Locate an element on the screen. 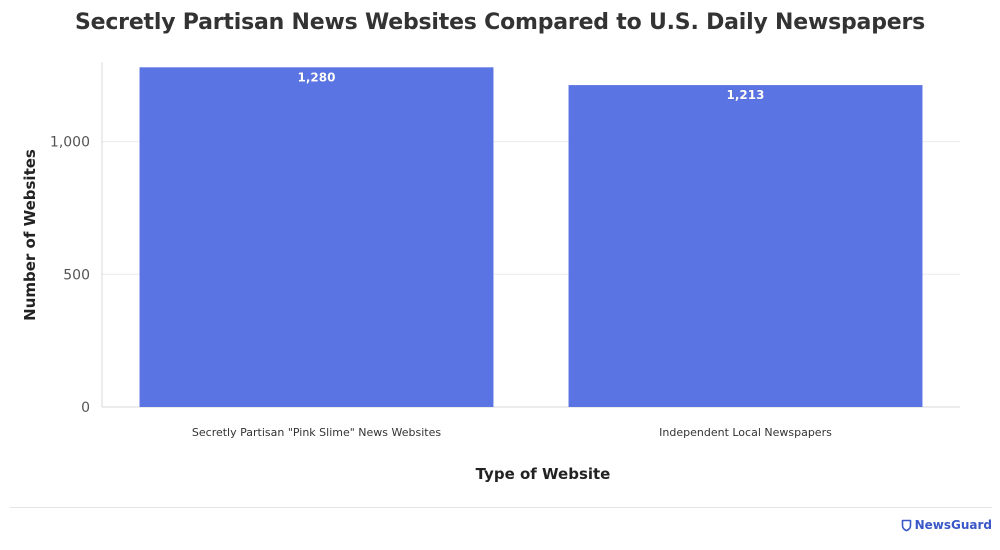 The image size is (1000, 550). bar-data-label: 1,213 is located at coordinates (746, 95).